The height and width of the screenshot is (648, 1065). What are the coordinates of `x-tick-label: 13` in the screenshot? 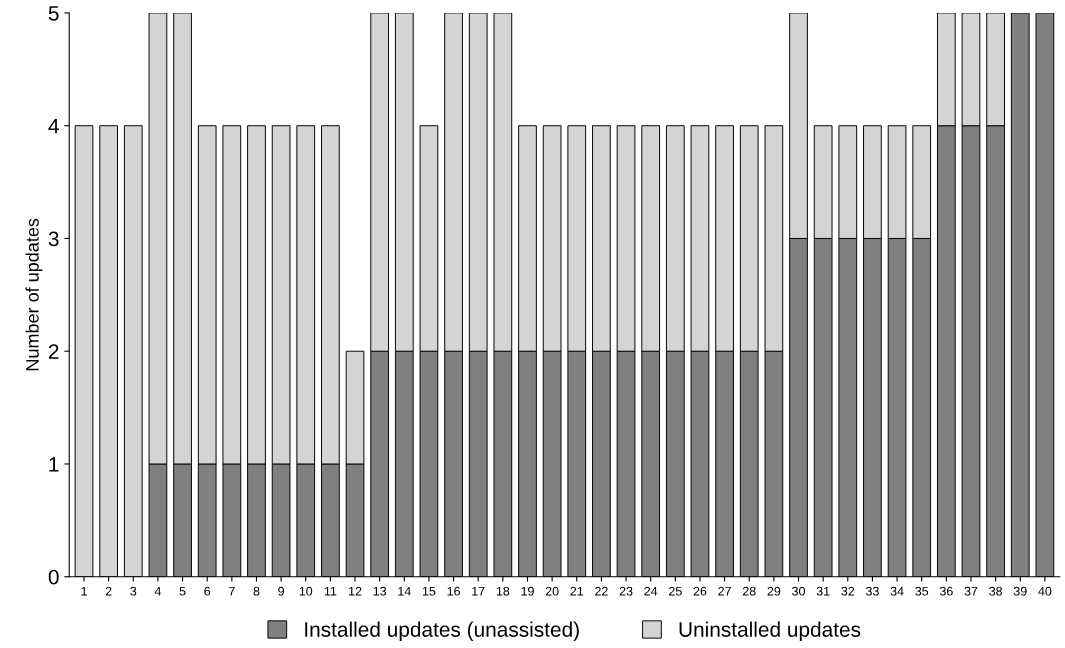 It's located at (380, 591).